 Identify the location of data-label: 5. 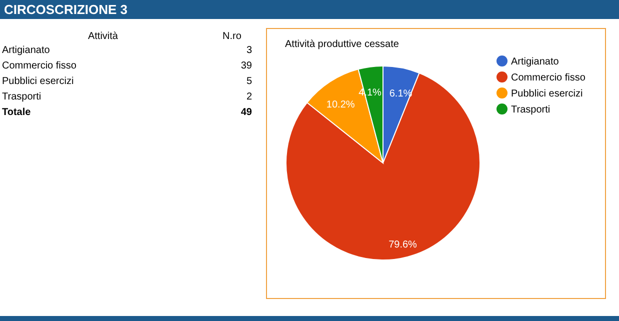
(249, 81).